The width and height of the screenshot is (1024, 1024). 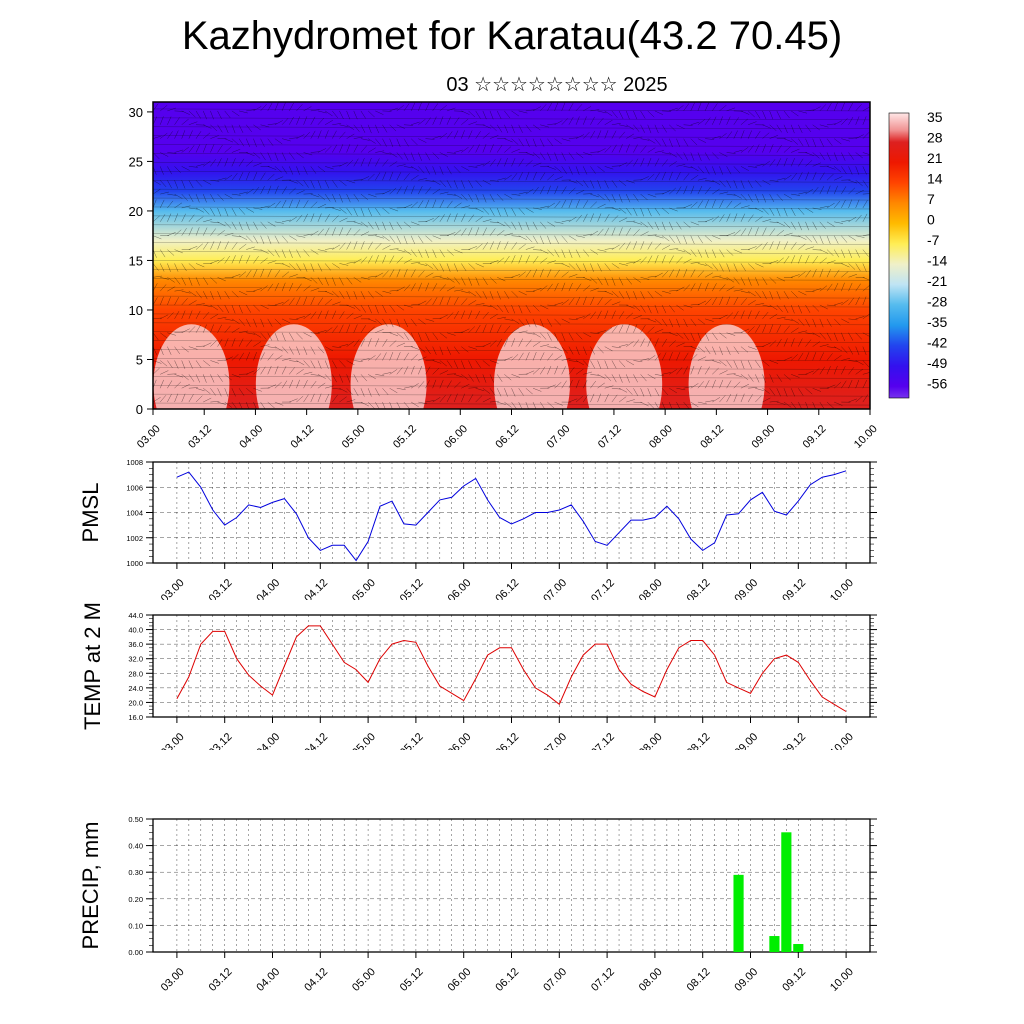 What do you see at coordinates (746, 740) in the screenshot?
I see `x-tick-label: 09.00` at bounding box center [746, 740].